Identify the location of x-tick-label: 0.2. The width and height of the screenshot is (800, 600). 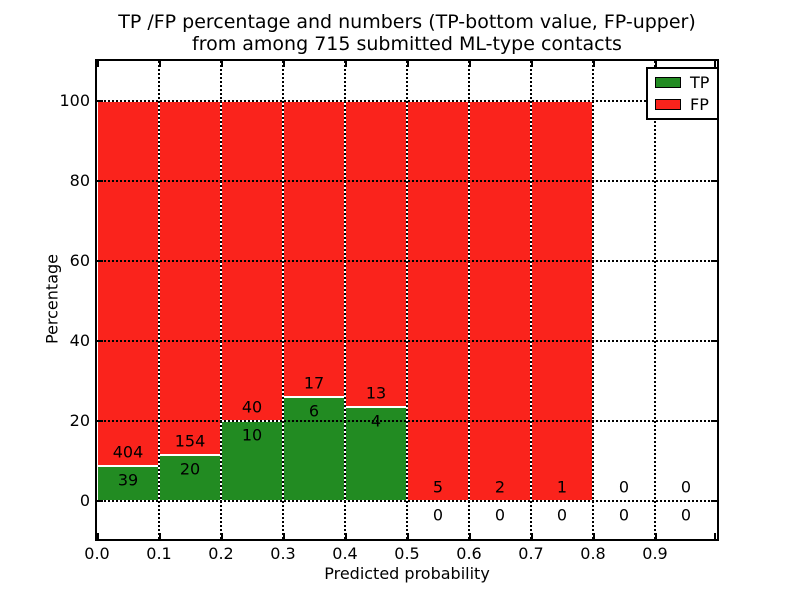
(221, 553).